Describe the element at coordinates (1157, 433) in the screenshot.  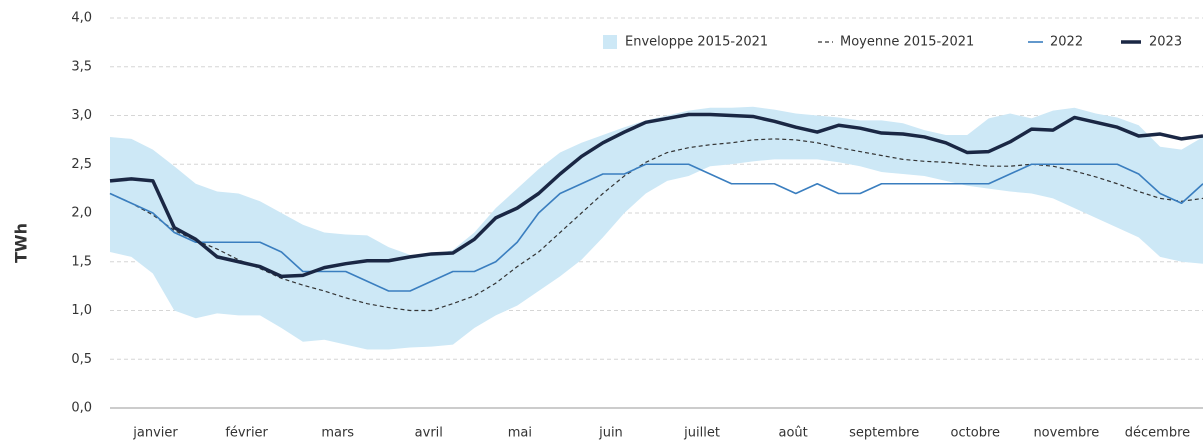
I see `x-tick-label: décembre` at that location.